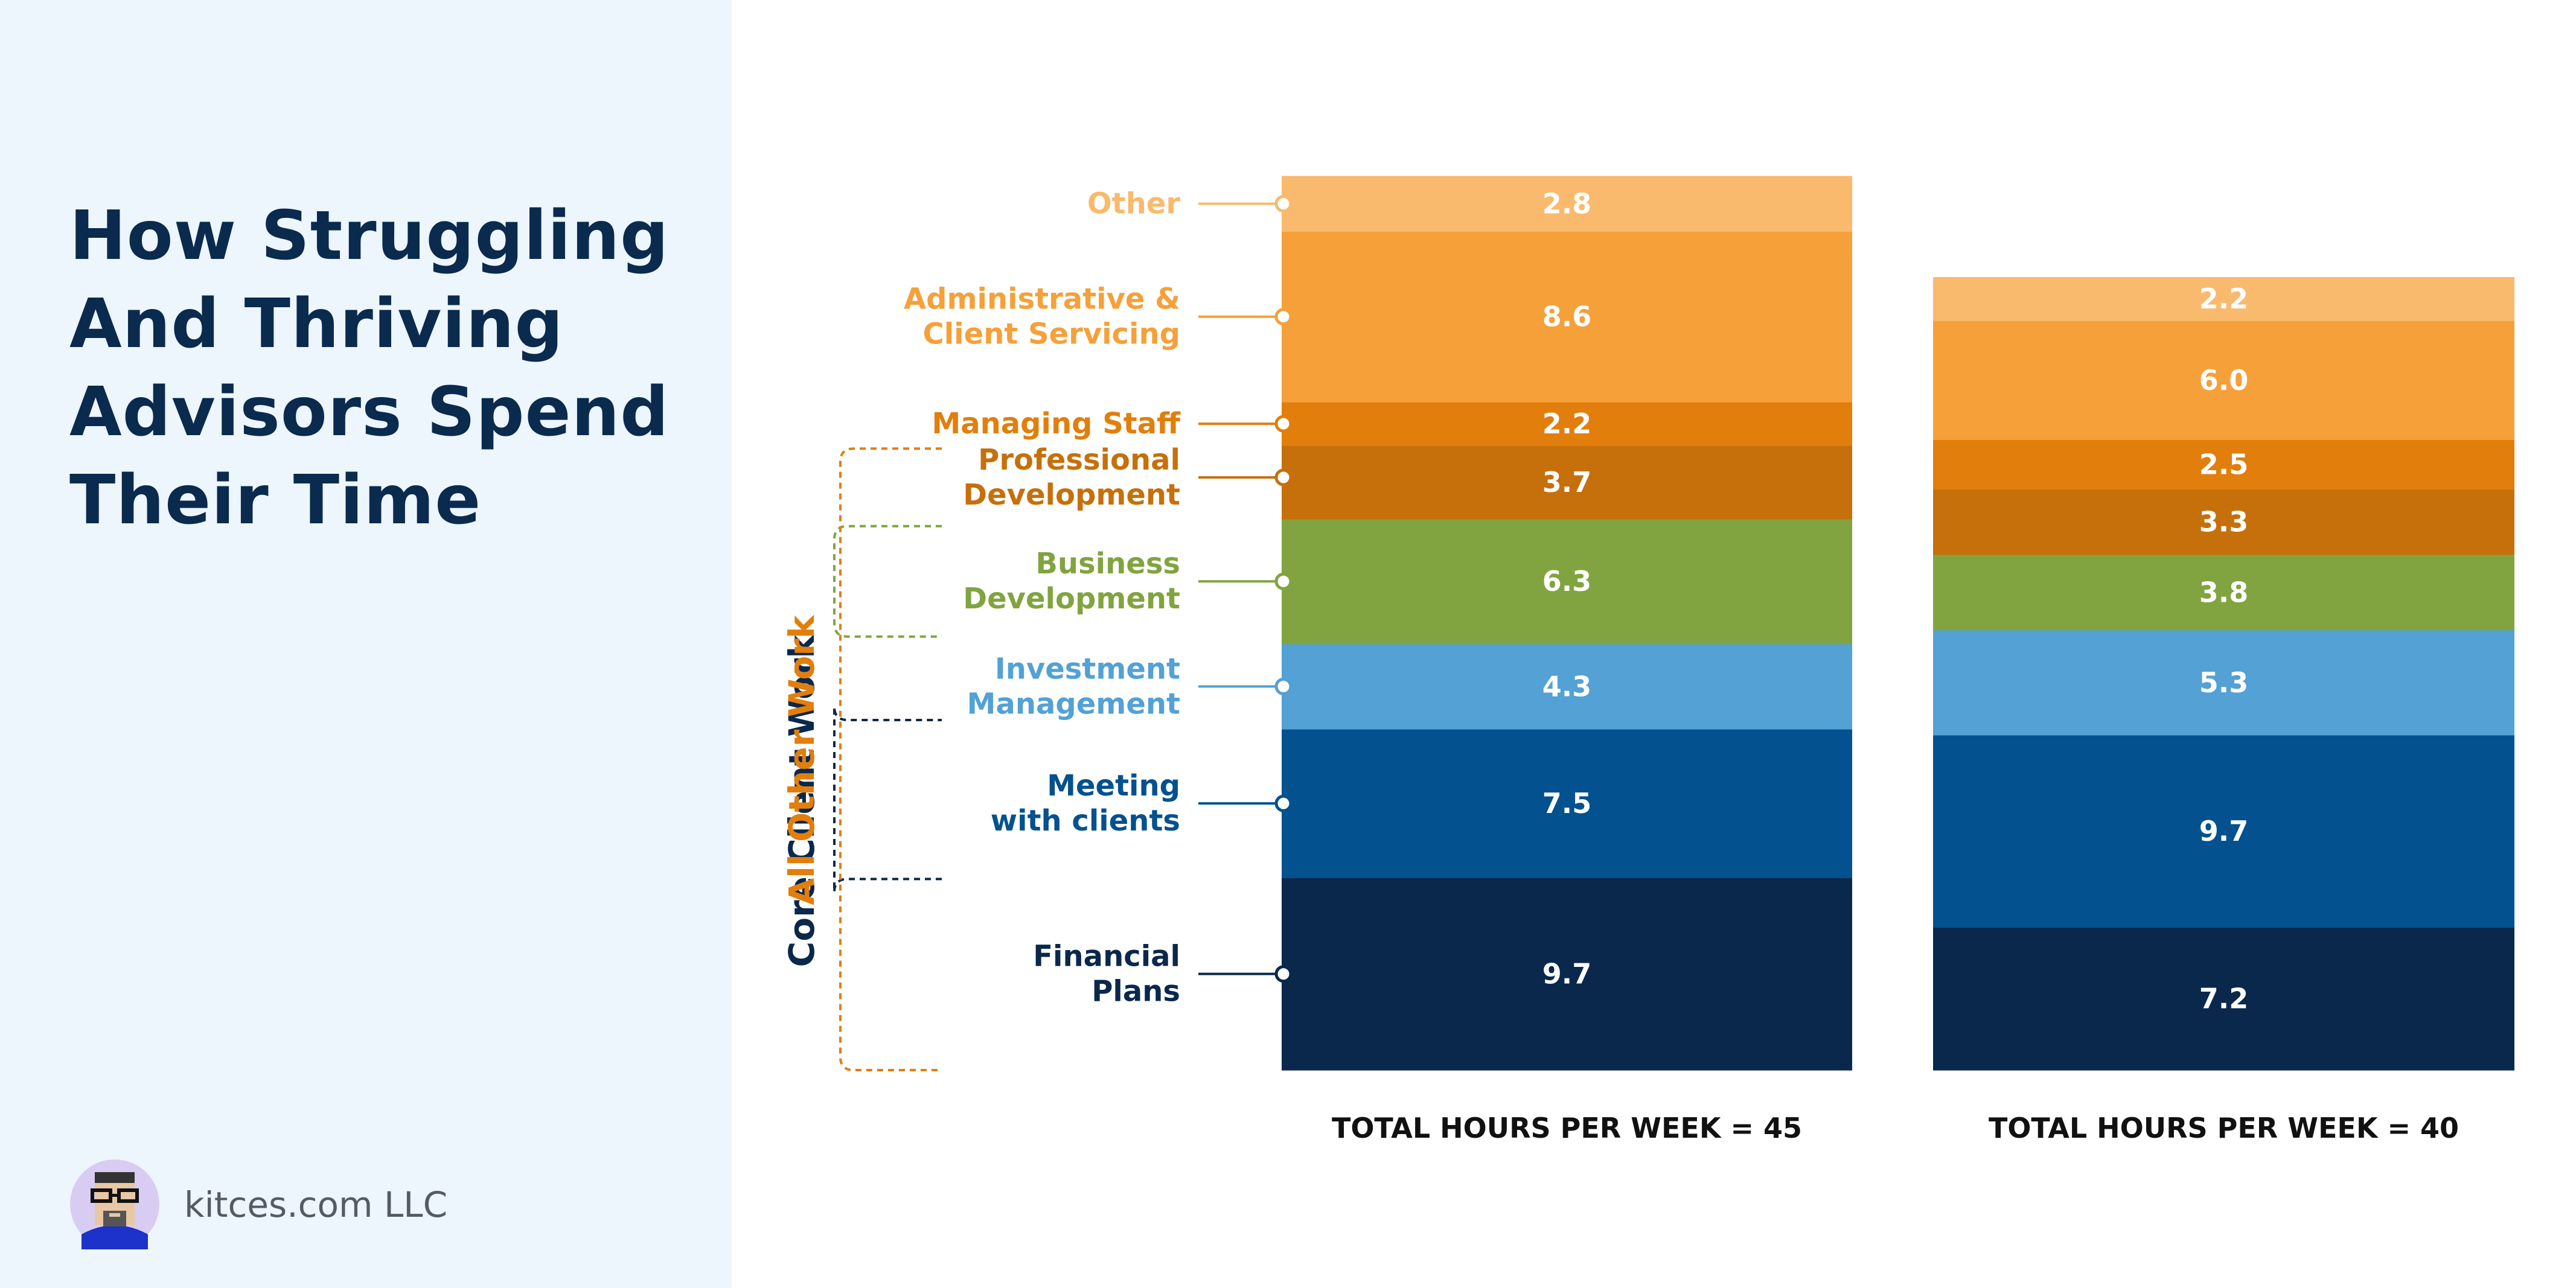 Image resolution: width=2576 pixels, height=1288 pixels. What do you see at coordinates (1106, 974) in the screenshot?
I see `category-label: Financial Plans` at bounding box center [1106, 974].